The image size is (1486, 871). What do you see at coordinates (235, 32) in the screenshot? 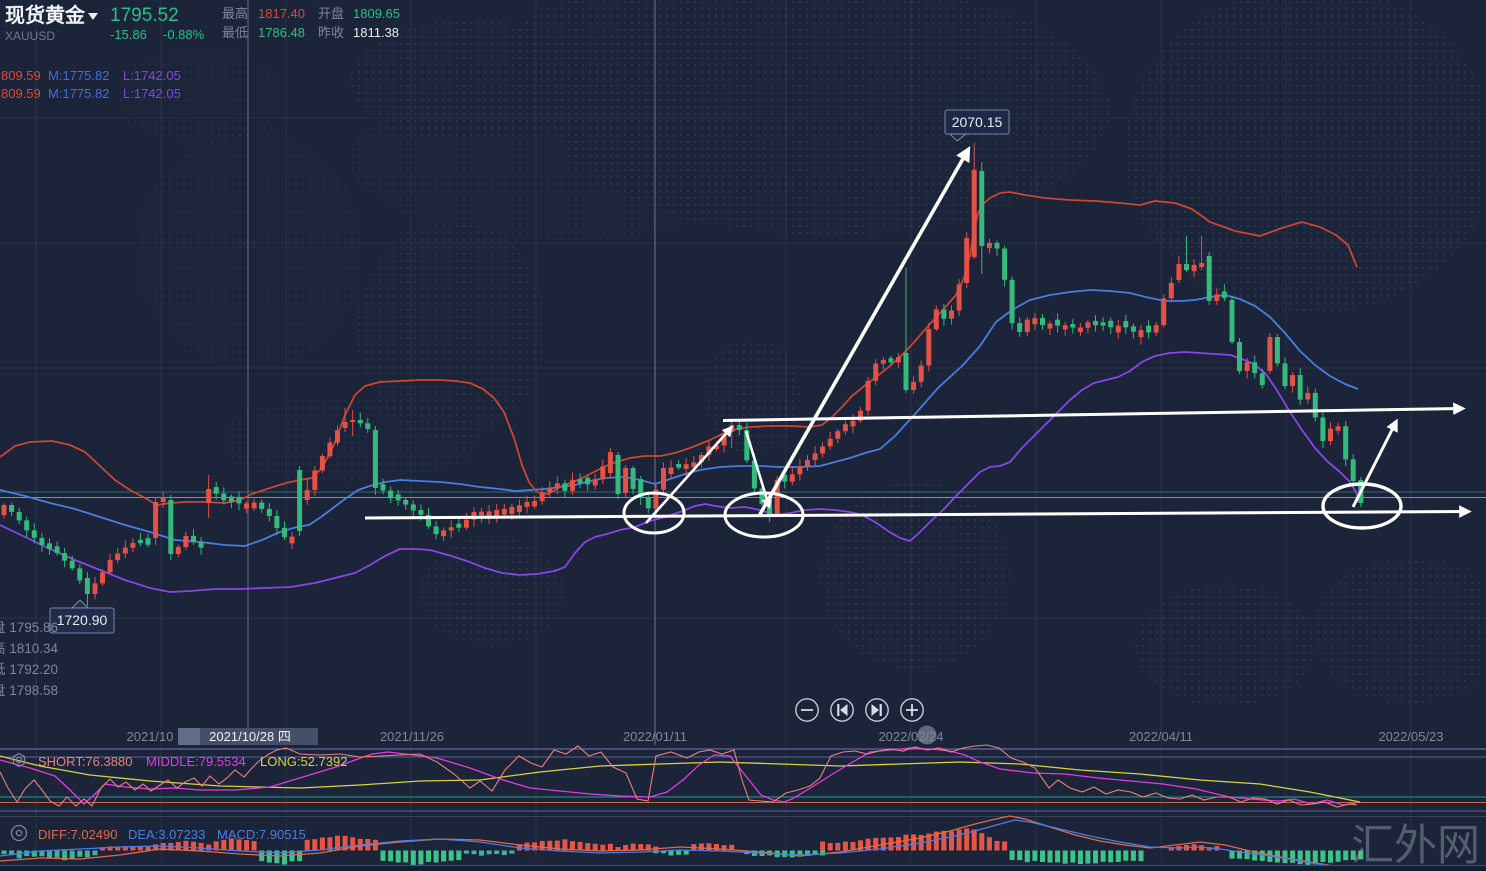
I see `svg-text: 最低` at bounding box center [235, 32].